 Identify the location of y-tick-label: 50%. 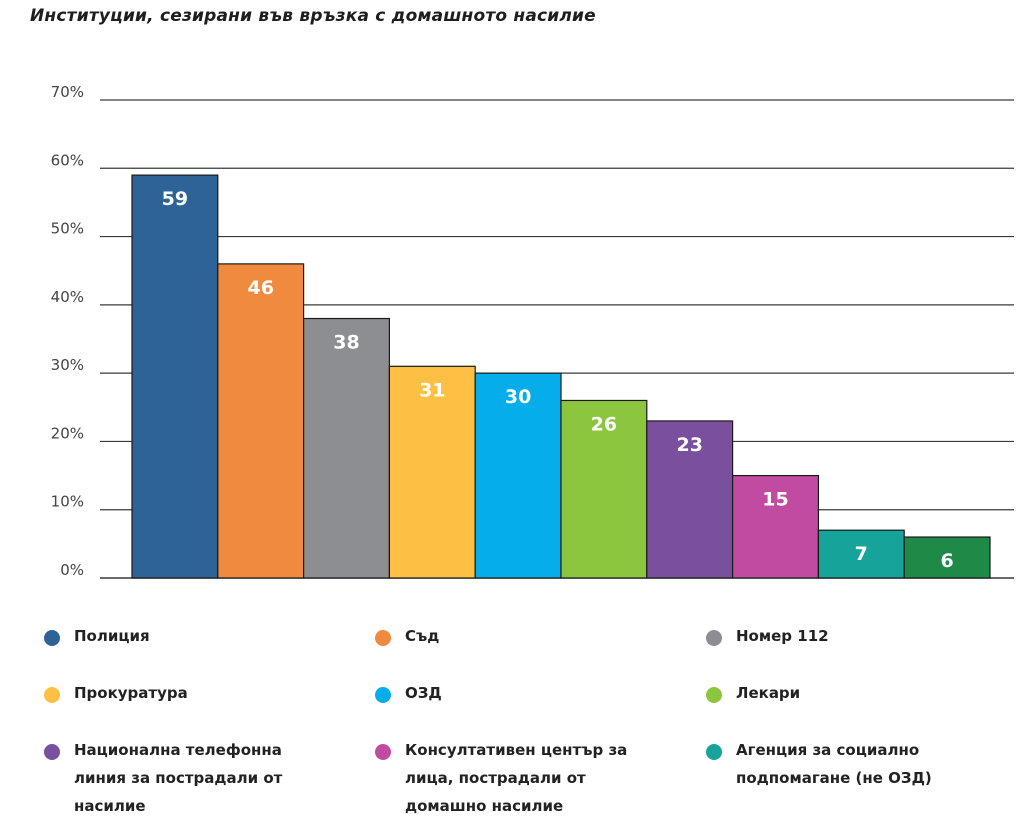
(67, 229).